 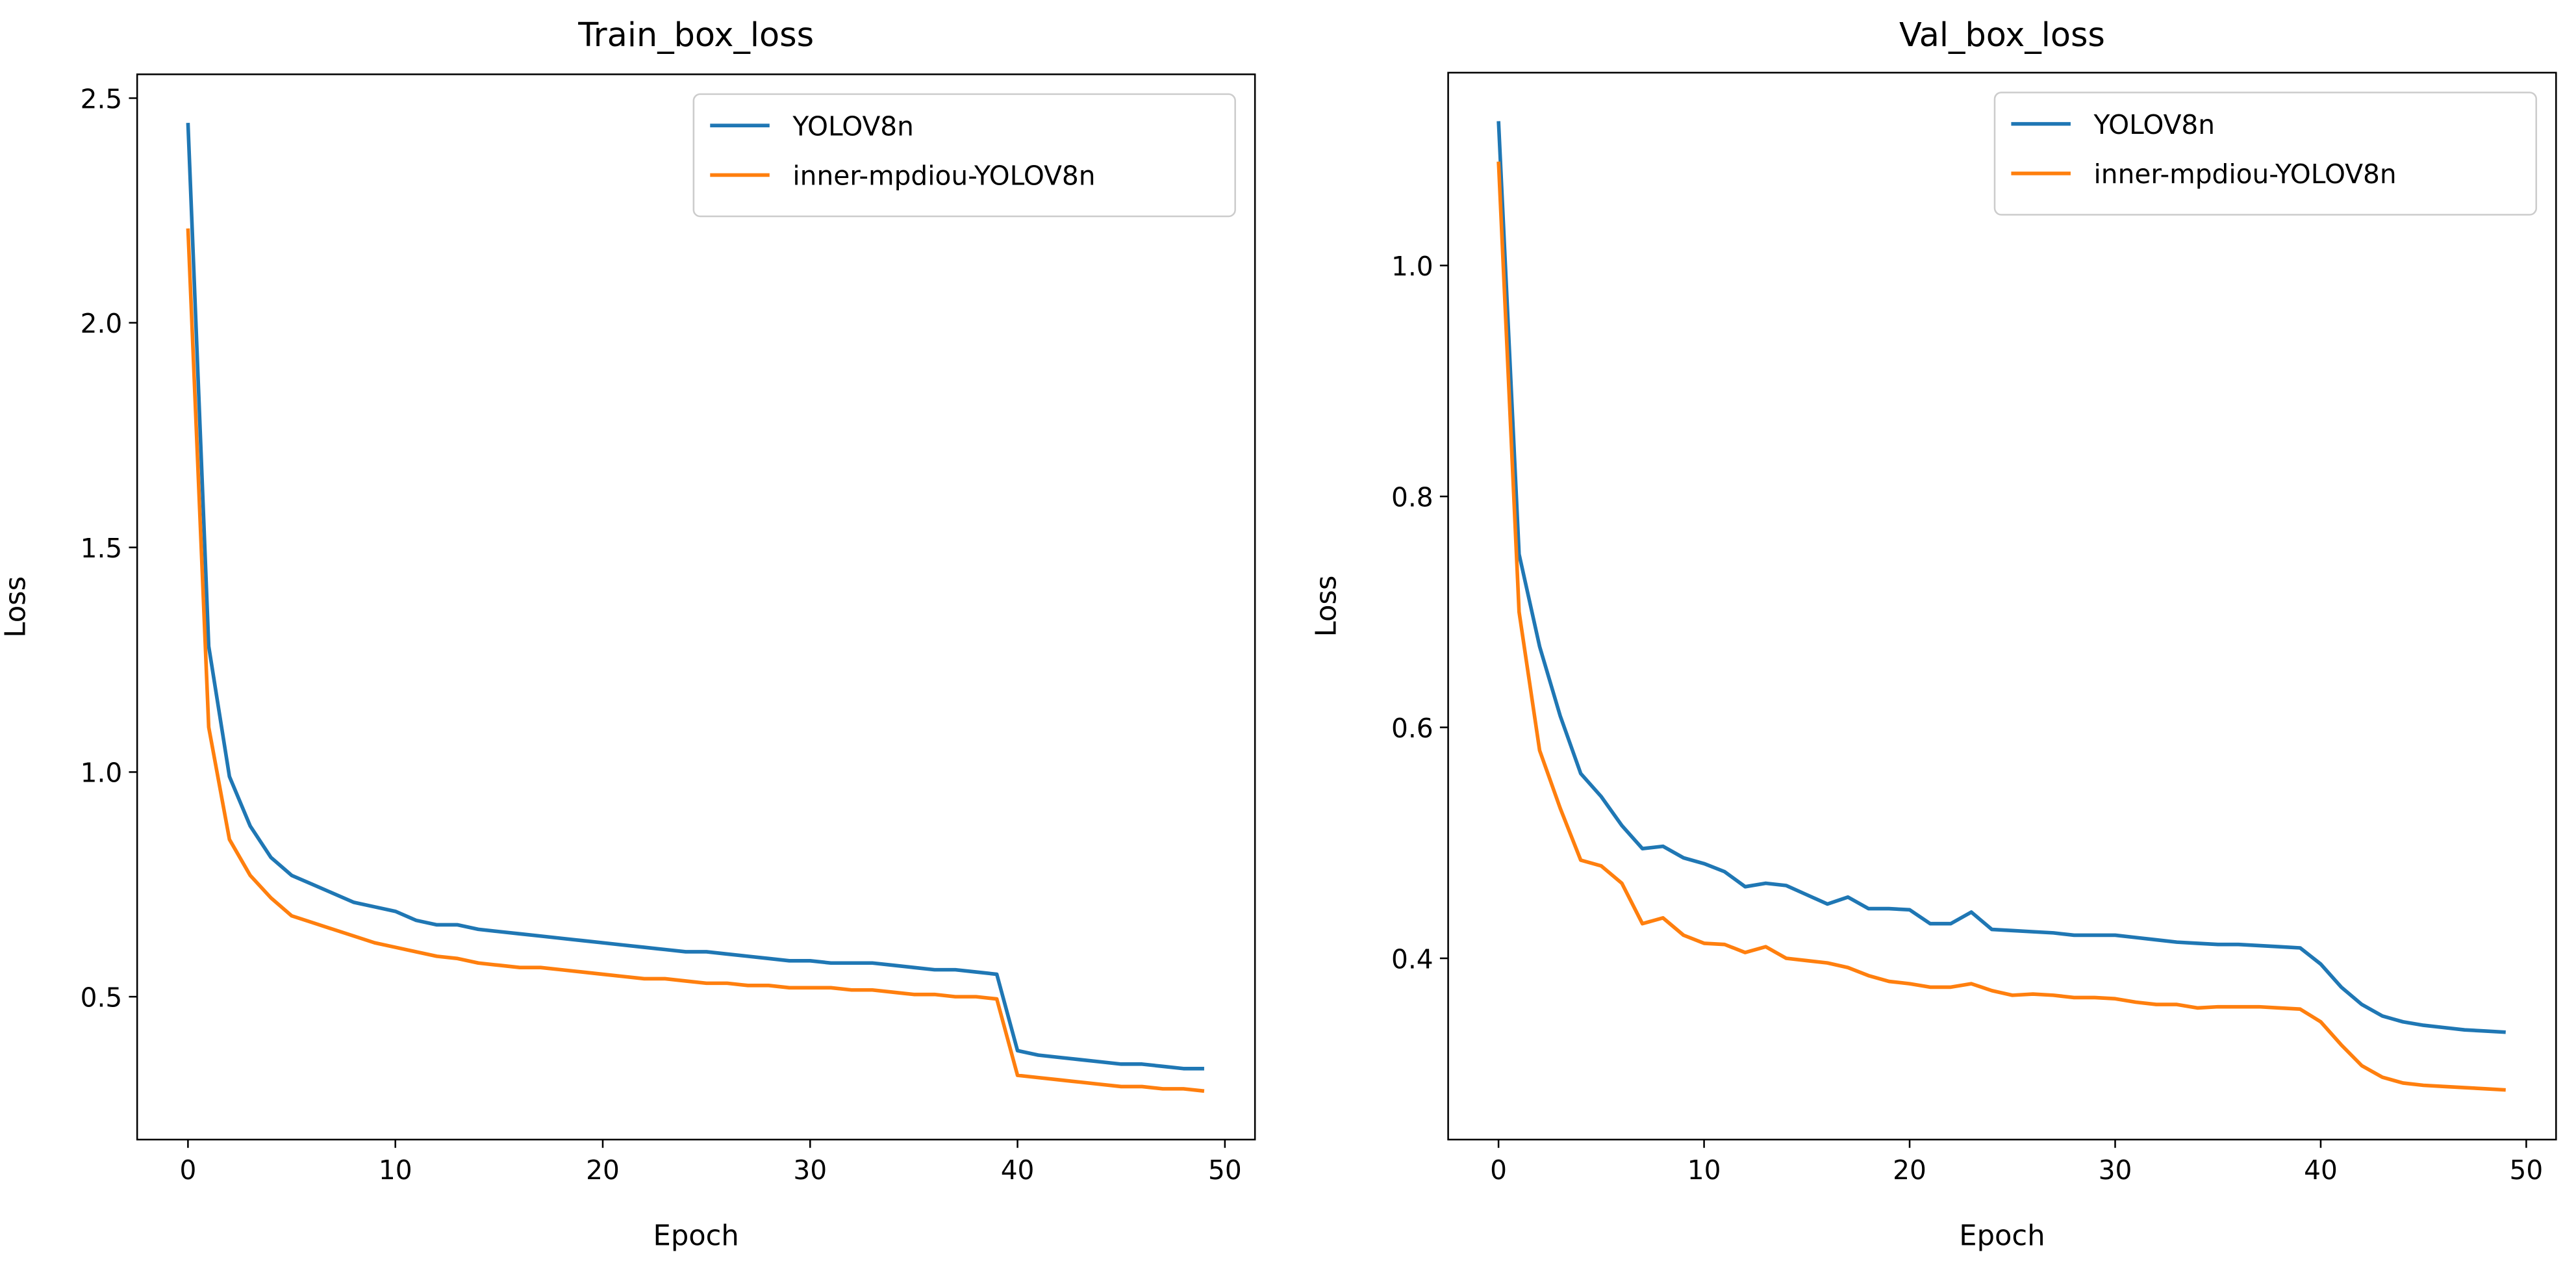 I want to click on chart-title: Train_box_loss, so click(x=695, y=35).